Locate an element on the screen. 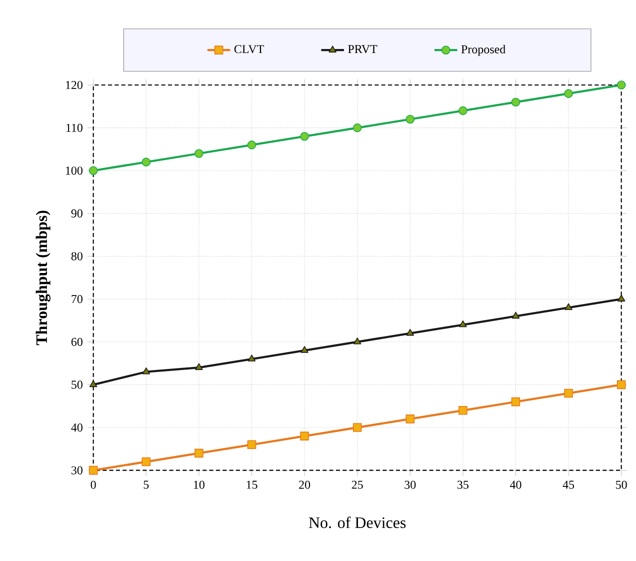 Image resolution: width=636 pixels, height=561 pixels. y-tick-label: 70 is located at coordinates (77, 299).